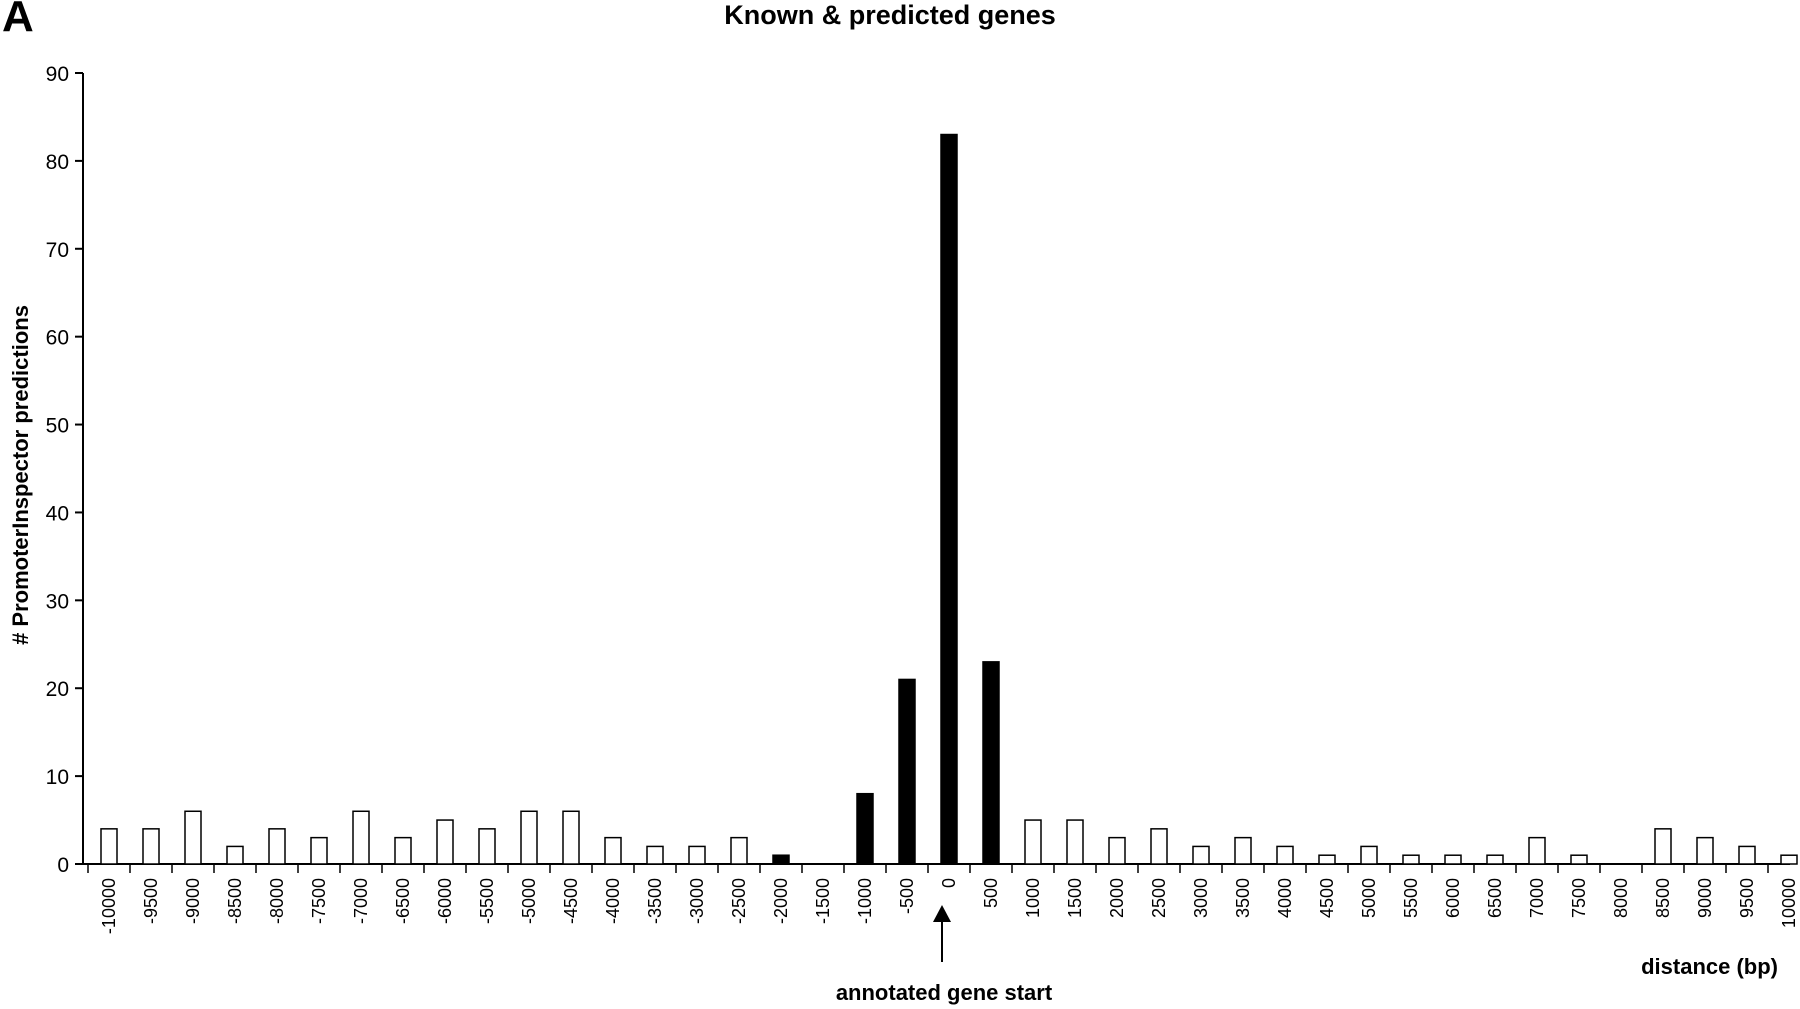  Describe the element at coordinates (1117, 898) in the screenshot. I see `x-tick-label: 2000` at that location.